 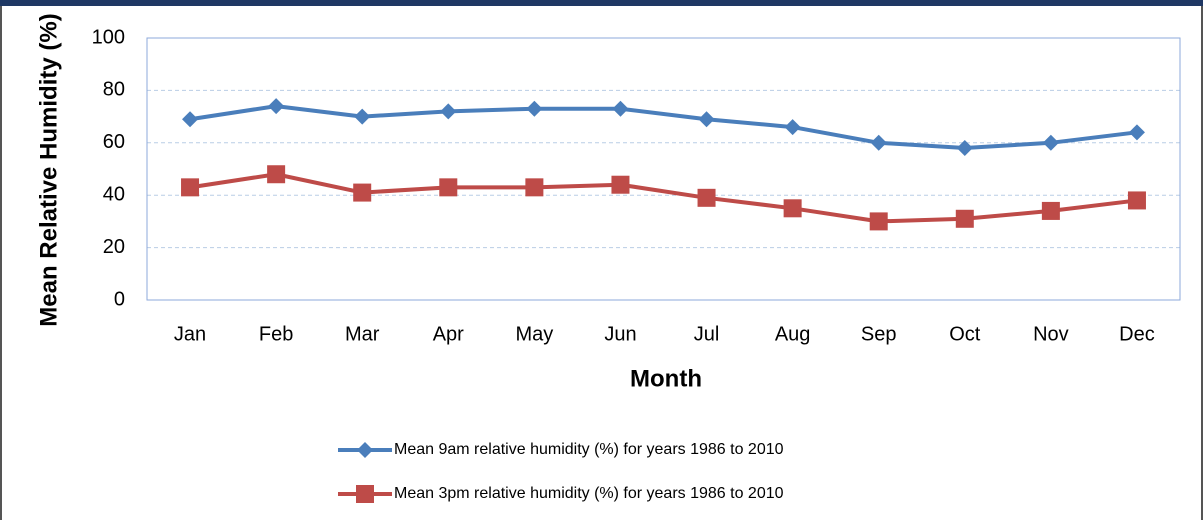 What do you see at coordinates (276, 334) in the screenshot?
I see `x-tick-label: Feb` at bounding box center [276, 334].